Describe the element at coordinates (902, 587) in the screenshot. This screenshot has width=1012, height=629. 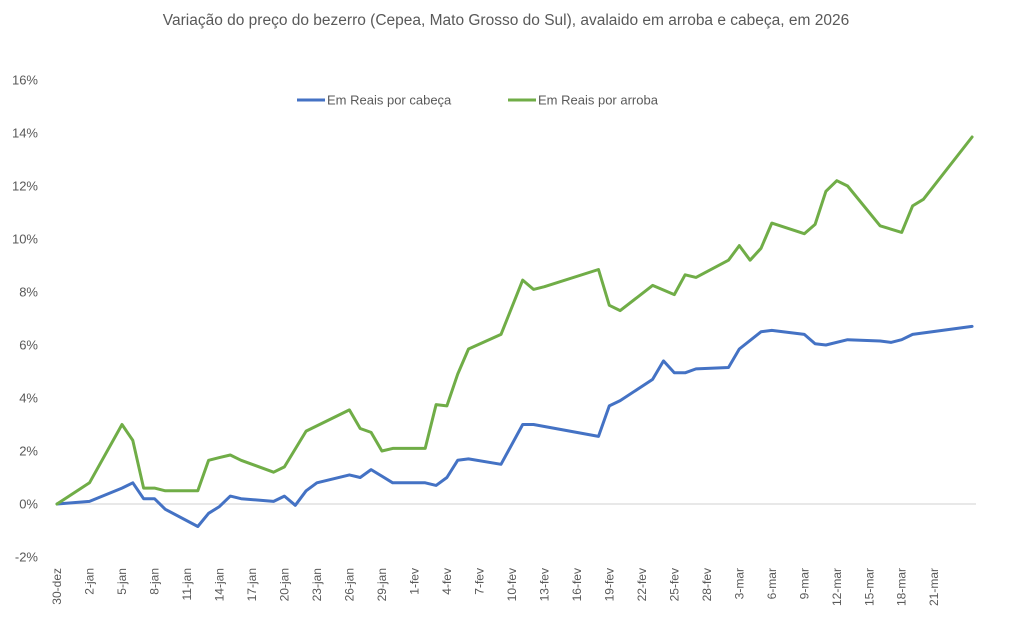
I see `x-tick-label: 18-mar` at that location.